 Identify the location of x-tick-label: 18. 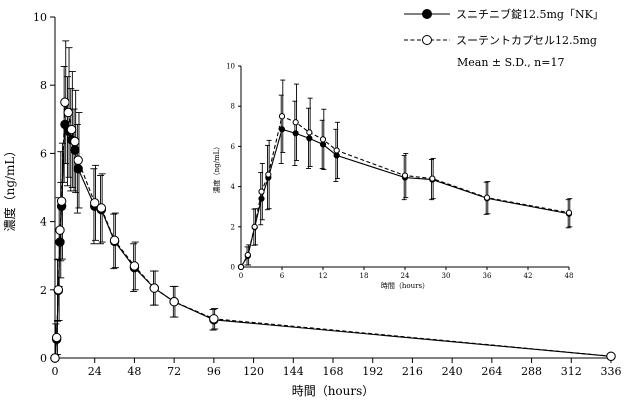
(364, 276).